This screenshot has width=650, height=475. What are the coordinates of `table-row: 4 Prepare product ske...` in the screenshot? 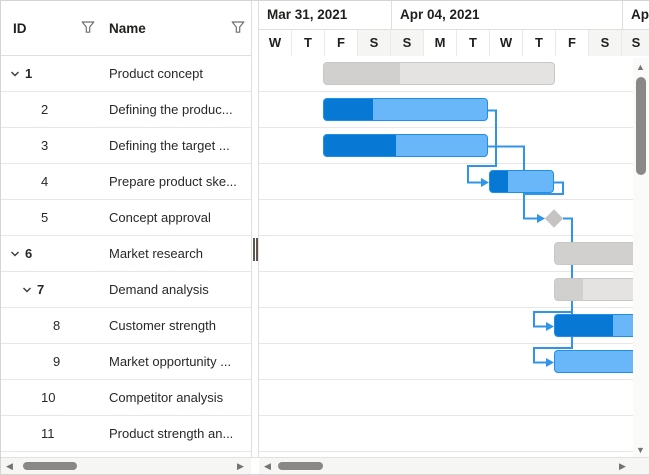 It's located at (126, 182).